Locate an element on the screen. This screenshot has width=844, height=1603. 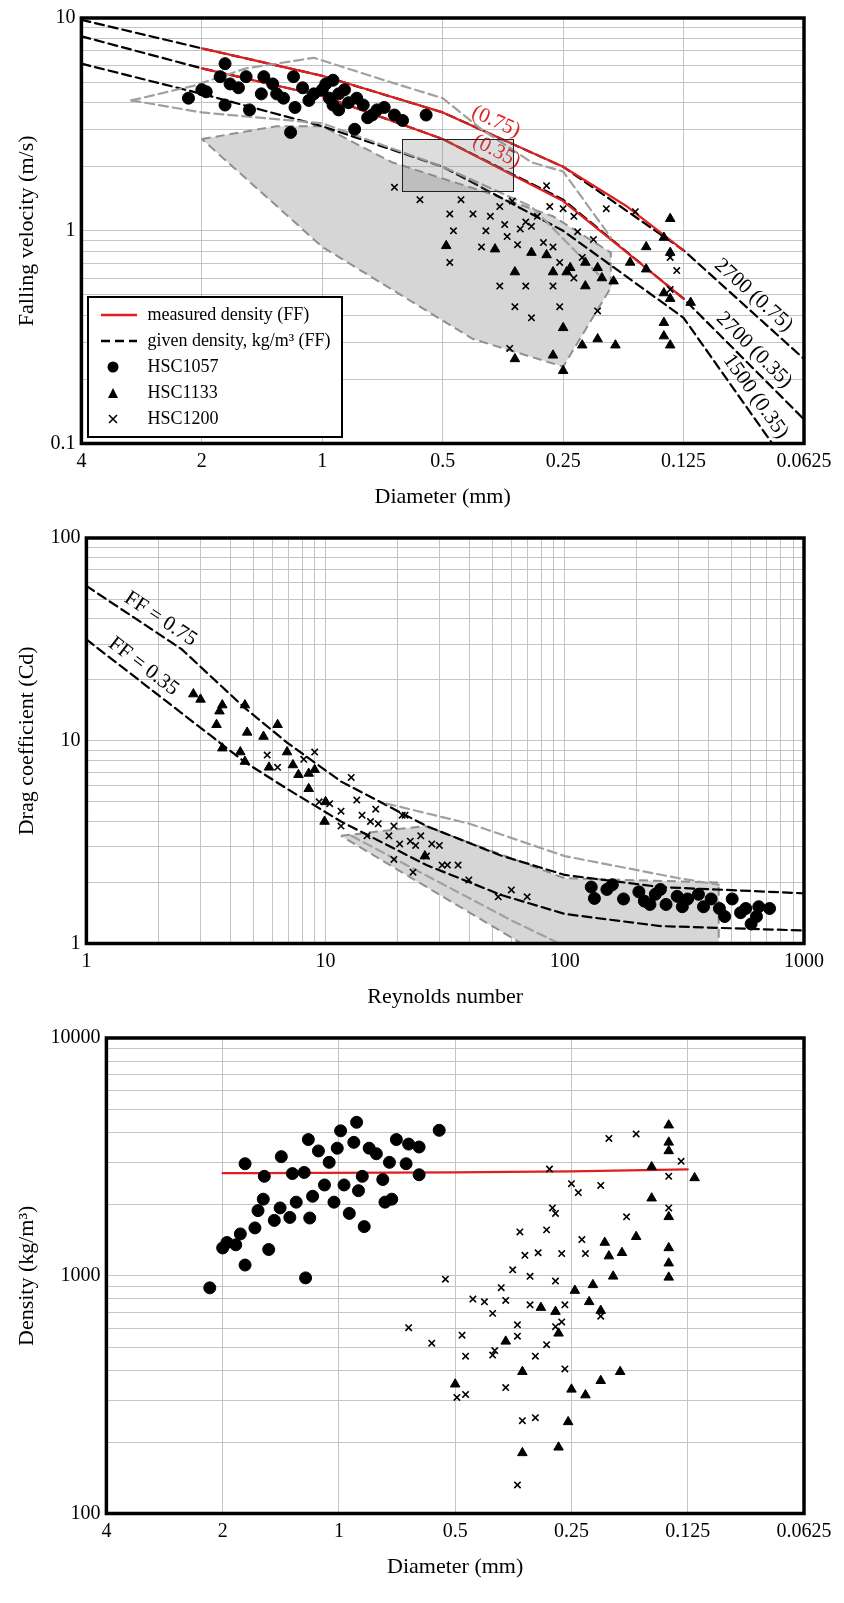
y-axis-title: Falling velocity (m/s) is located at coordinates (25, 231).